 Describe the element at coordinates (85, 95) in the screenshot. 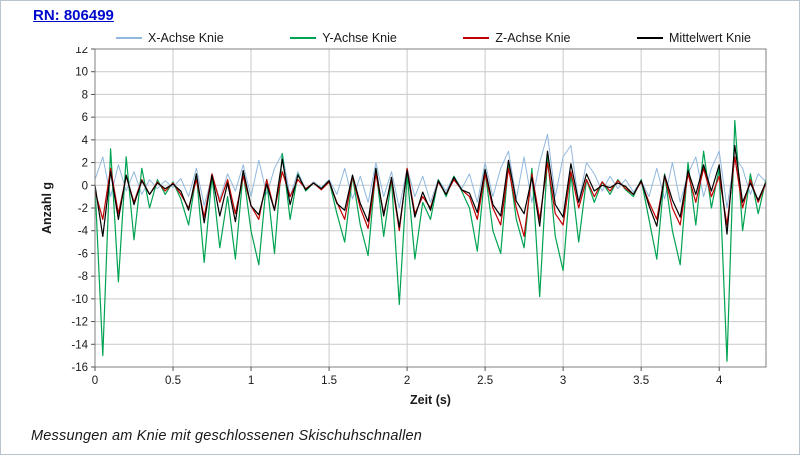

I see `svg-text: 8` at that location.